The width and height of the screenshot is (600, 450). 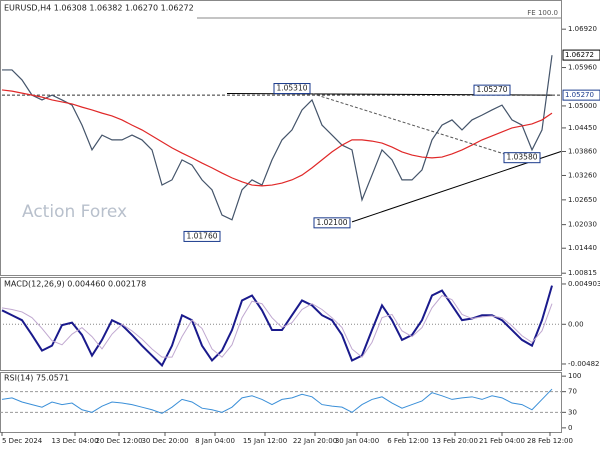 What do you see at coordinates (574, 376) in the screenshot?
I see `y-tick-label: 100` at bounding box center [574, 376].